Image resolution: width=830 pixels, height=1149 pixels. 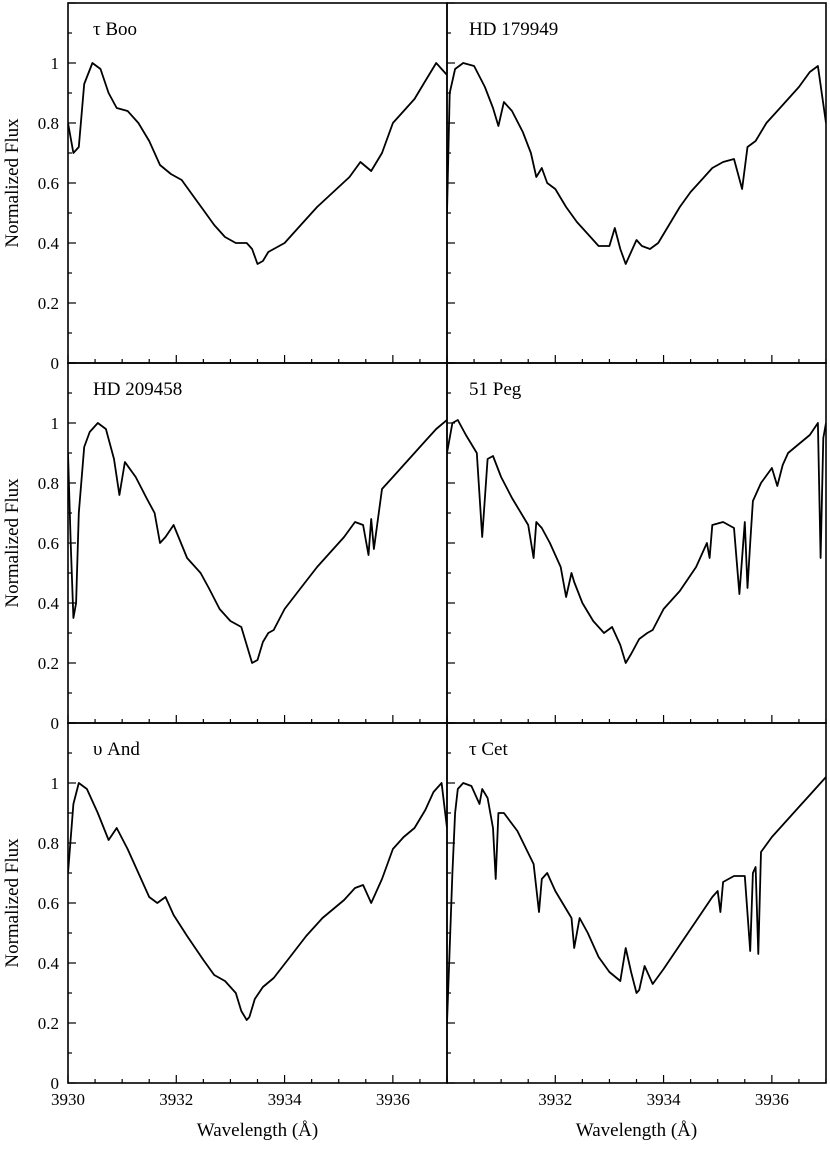 What do you see at coordinates (447, 1130) in the screenshot?
I see `x-axis-titles: Wavelength (Å) Wavelength (Å)` at bounding box center [447, 1130].